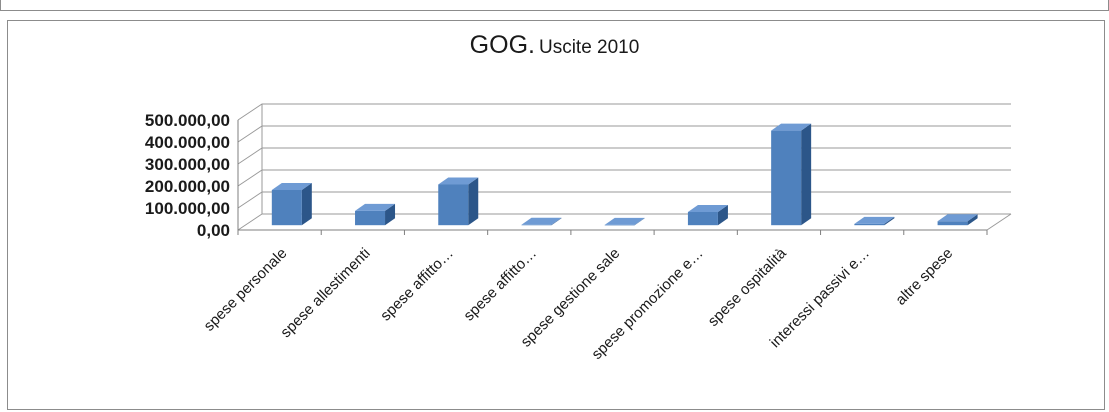 The height and width of the screenshot is (412, 1109). What do you see at coordinates (589, 47) in the screenshot?
I see `chart-subtitle: Uscite 2010` at bounding box center [589, 47].